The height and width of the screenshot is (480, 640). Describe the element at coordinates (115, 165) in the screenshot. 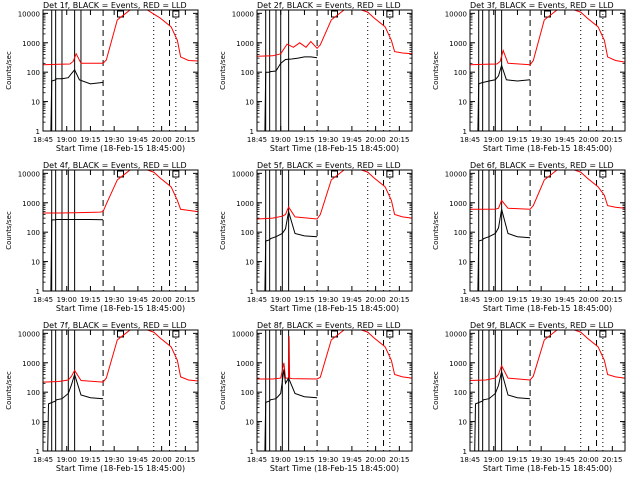

I see `panel-title: Det 4f, BLACK = Events, RED = LLD` at that location.